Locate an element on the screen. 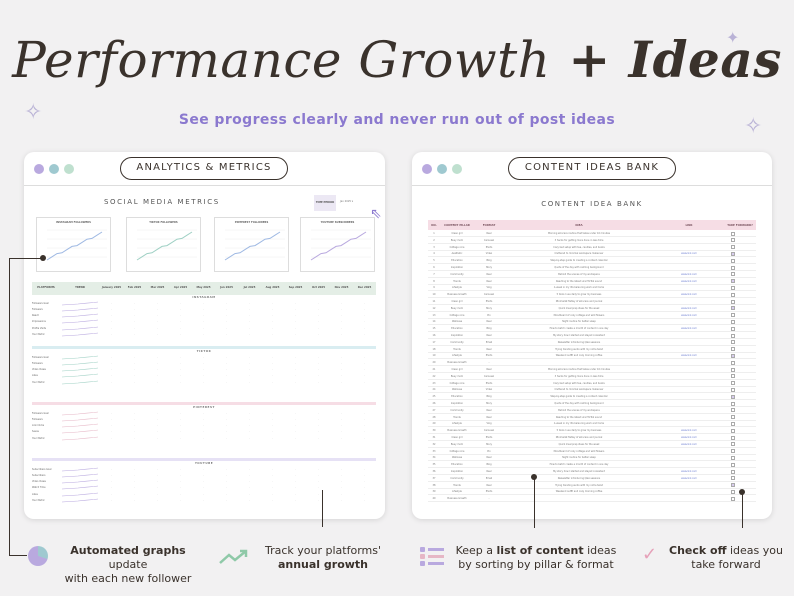 The width and height of the screenshot is (794, 596). column-header: Jul 2025 is located at coordinates (249, 287).